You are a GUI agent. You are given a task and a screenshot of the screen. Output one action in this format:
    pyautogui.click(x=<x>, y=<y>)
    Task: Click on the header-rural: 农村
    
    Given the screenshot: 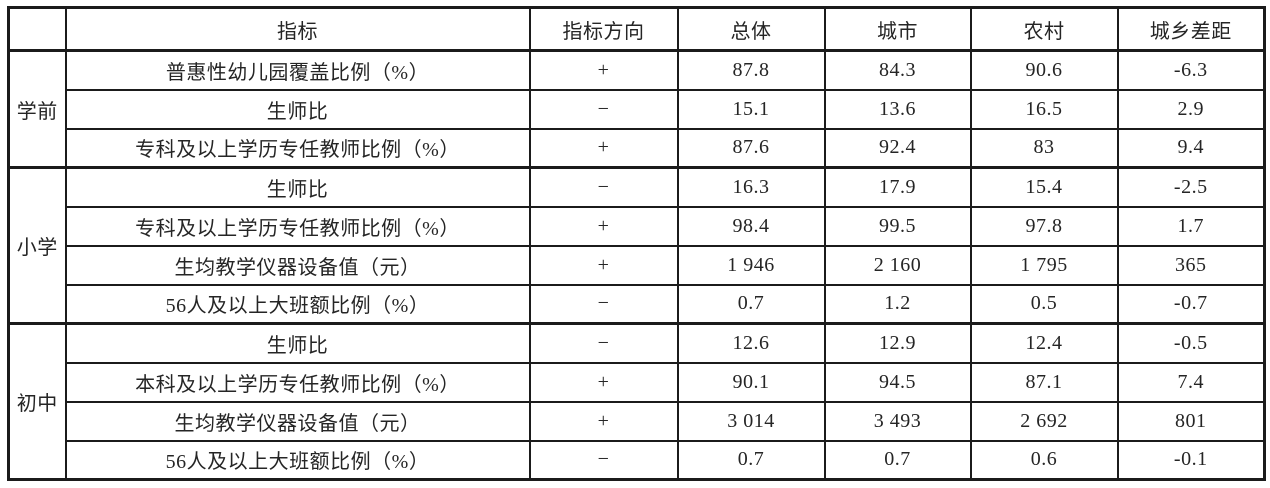 What is the action you would take?
    pyautogui.click(x=1044, y=29)
    